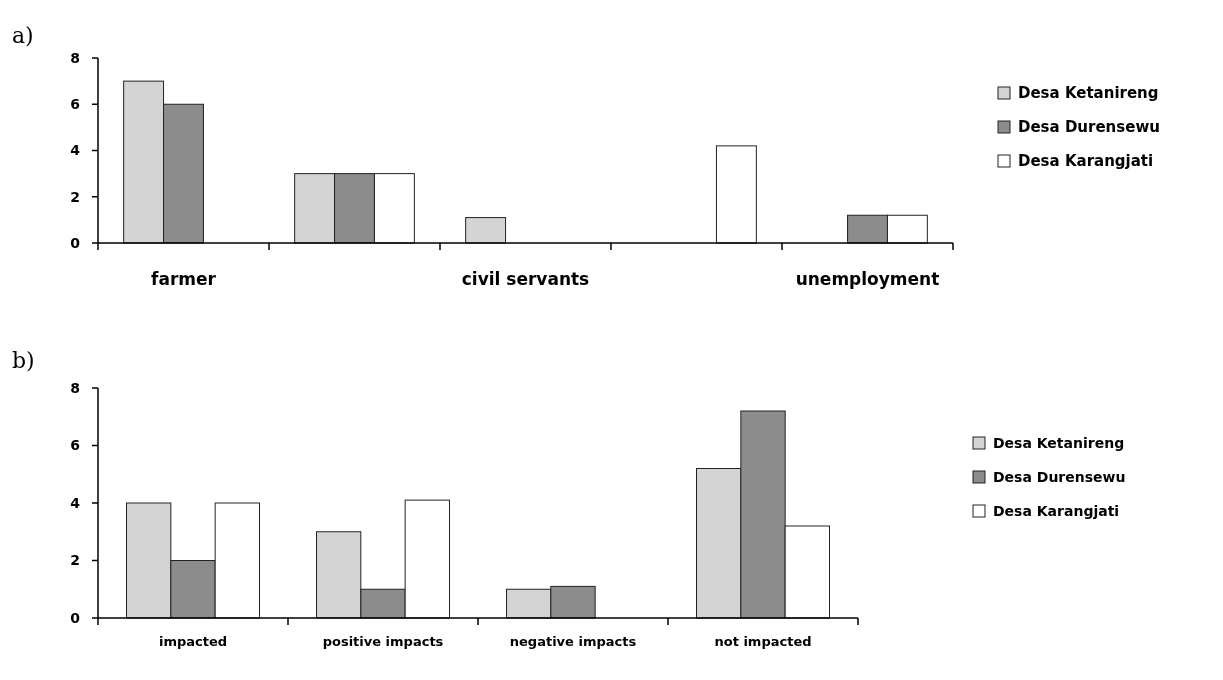 This screenshot has width=1223, height=680. Describe the element at coordinates (23, 360) in the screenshot. I see `chart-title: b)` at that location.